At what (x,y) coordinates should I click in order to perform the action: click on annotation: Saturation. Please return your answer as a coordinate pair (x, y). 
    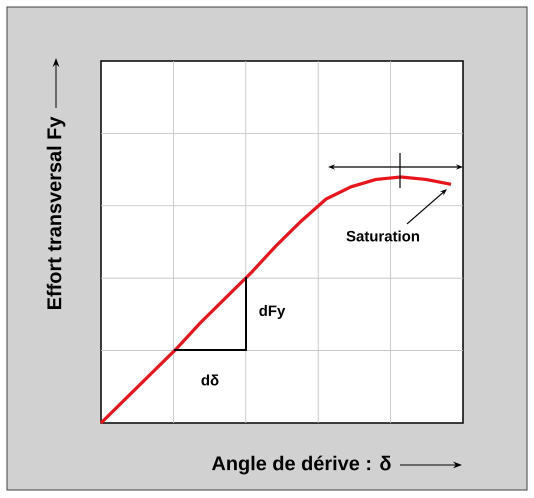
    Looking at the image, I should click on (383, 236).